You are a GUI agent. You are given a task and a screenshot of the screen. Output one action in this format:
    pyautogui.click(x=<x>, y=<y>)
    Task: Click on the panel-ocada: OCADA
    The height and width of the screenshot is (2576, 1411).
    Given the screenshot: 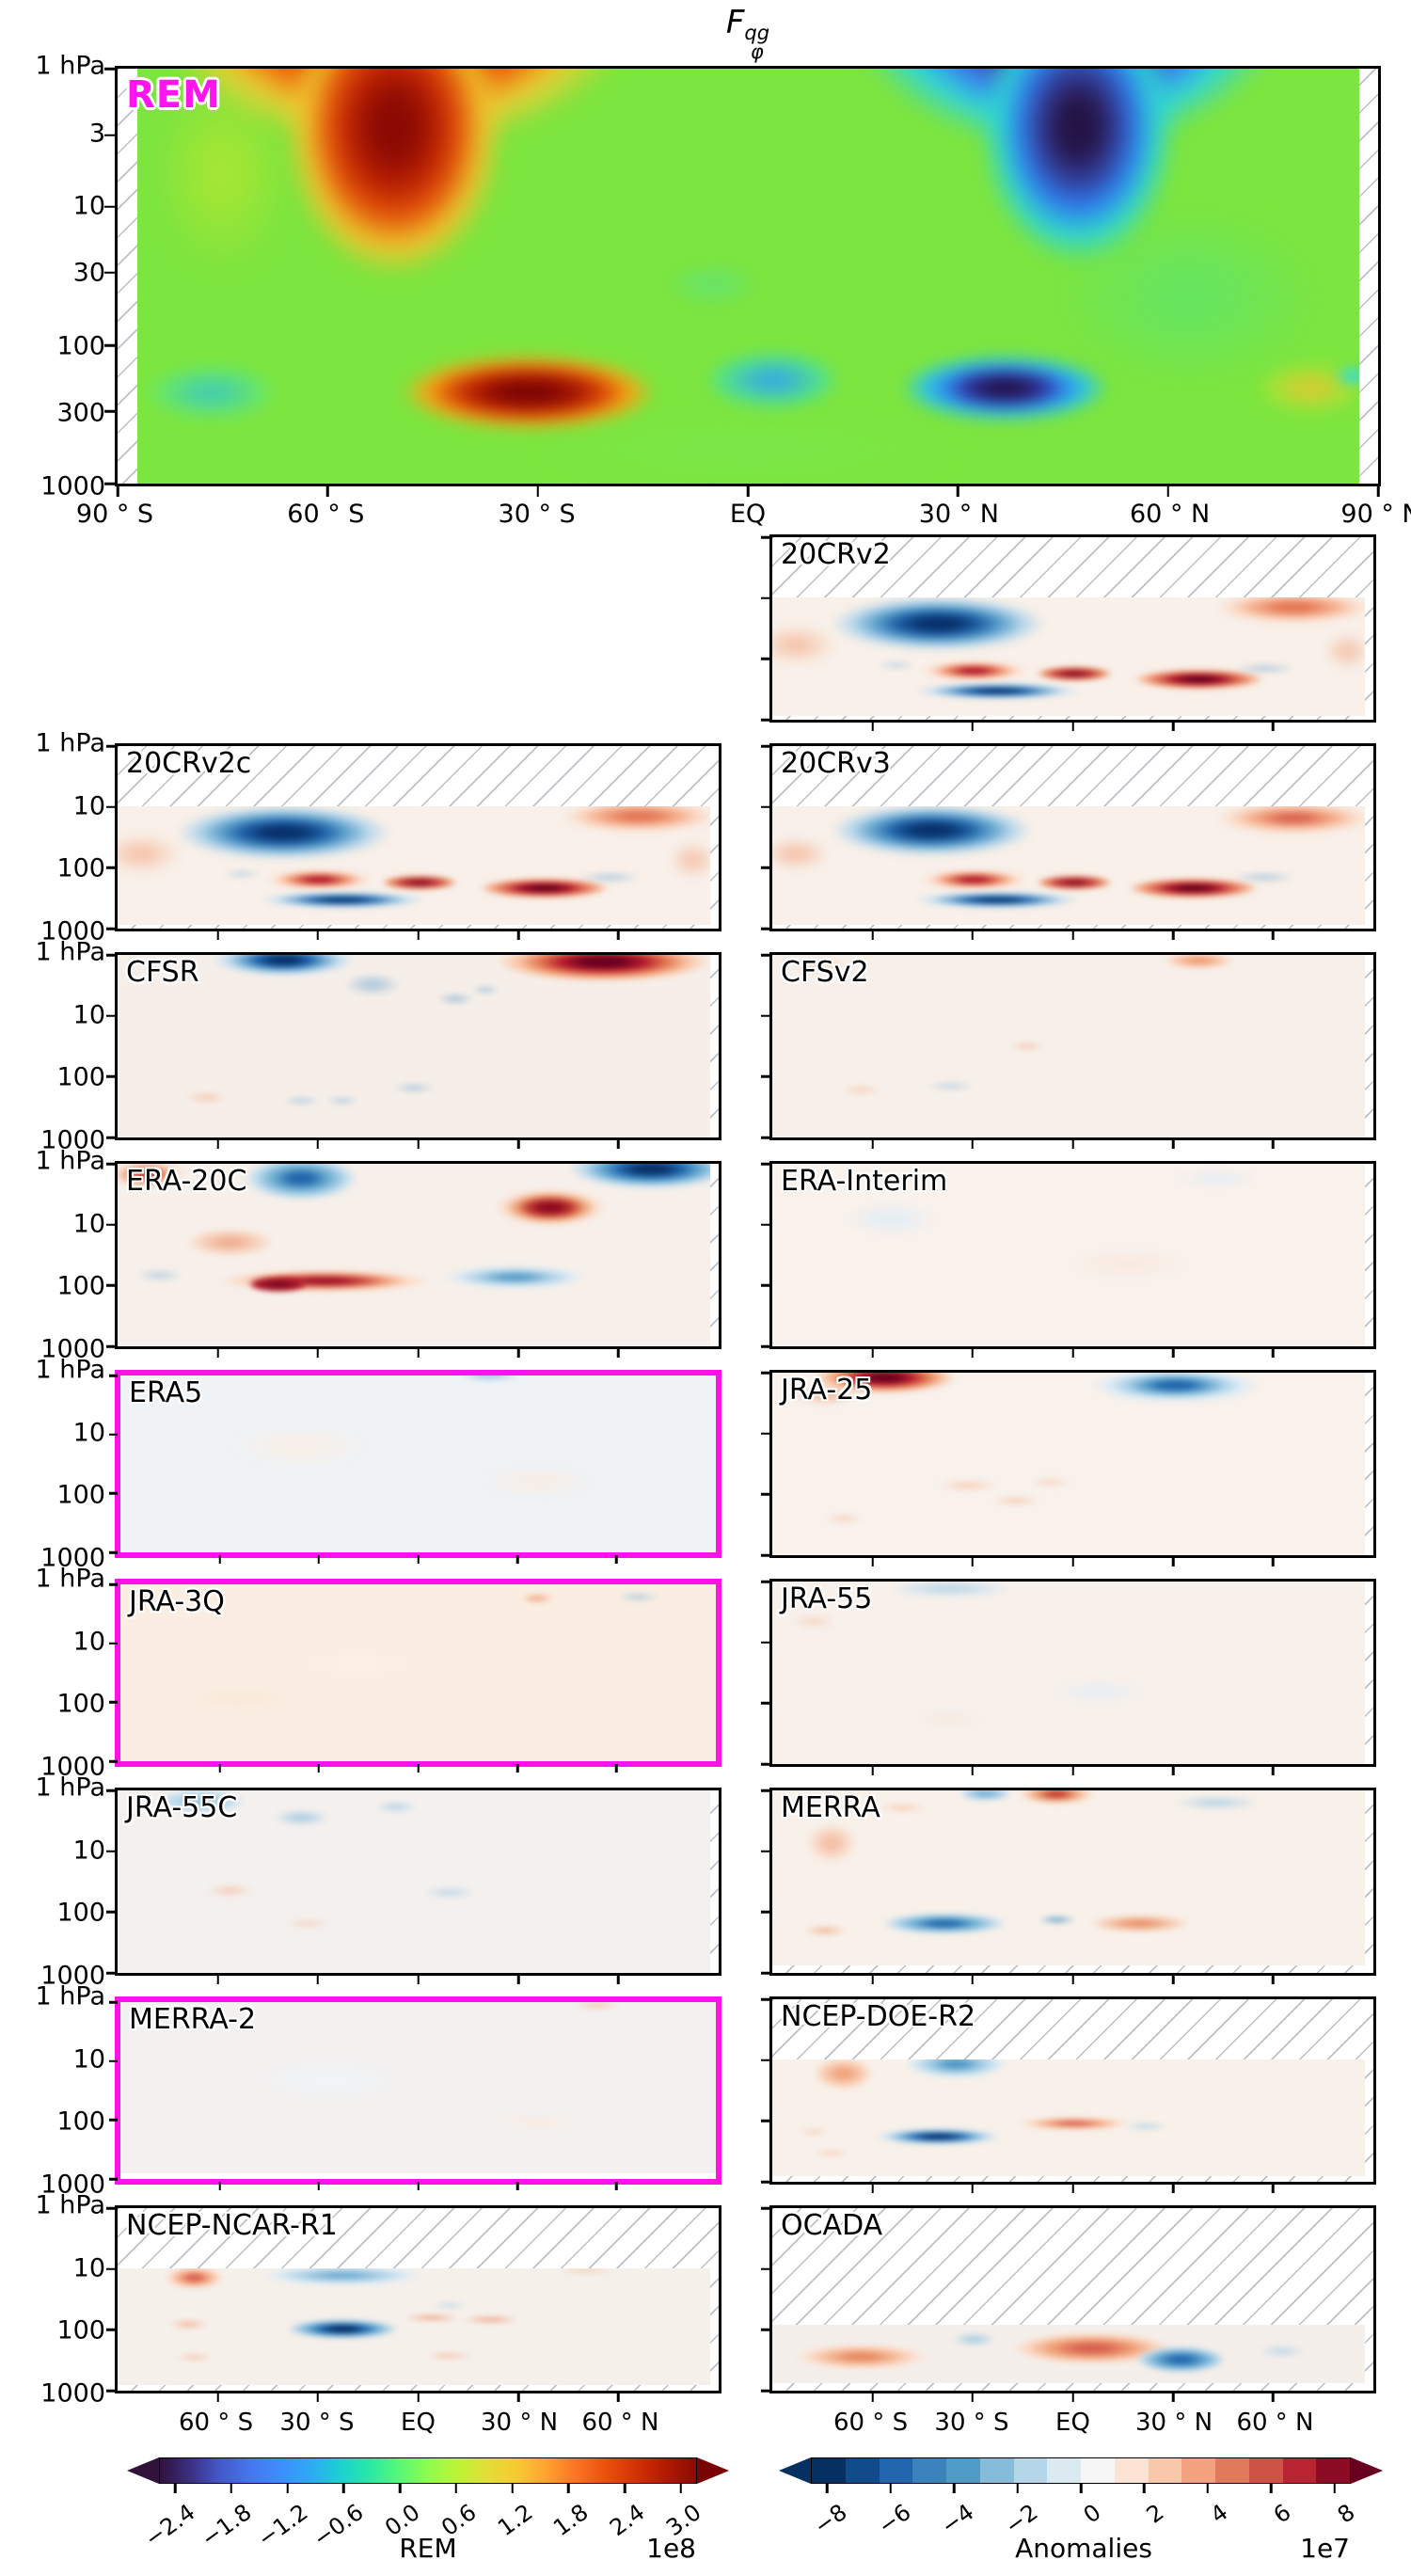 What is the action you would take?
    pyautogui.click(x=1068, y=2303)
    